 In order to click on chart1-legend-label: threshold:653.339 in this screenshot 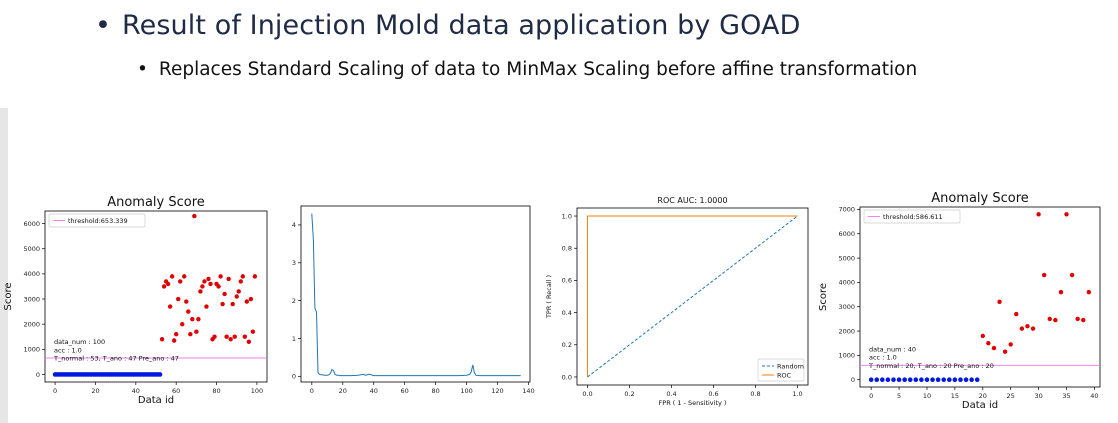, I will do `click(98, 221)`.